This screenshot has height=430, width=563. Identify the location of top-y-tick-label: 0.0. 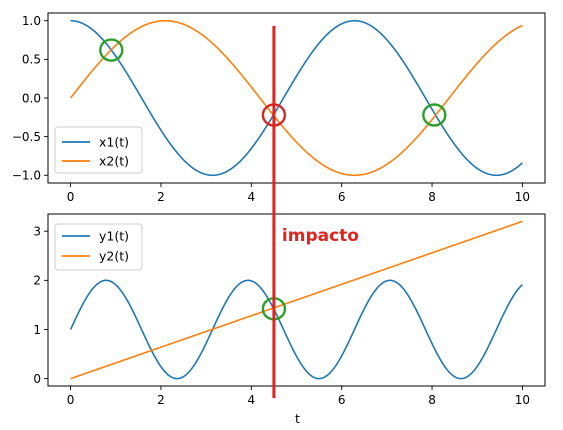
(31, 98).